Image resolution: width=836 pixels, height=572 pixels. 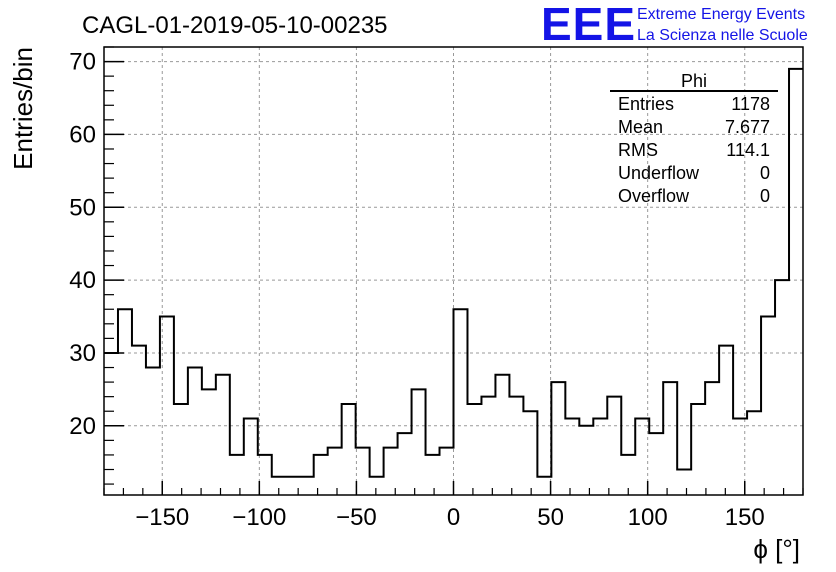 I want to click on stats-title: Phi, so click(x=694, y=81).